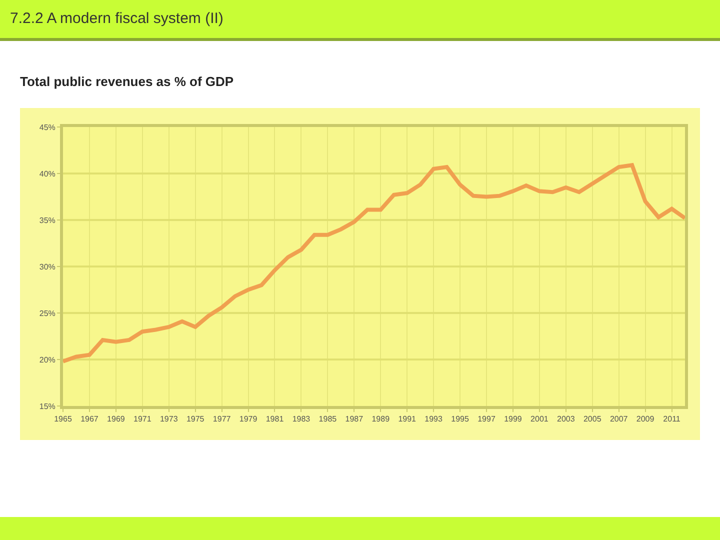  I want to click on x-tick-label: 1975, so click(195, 419).